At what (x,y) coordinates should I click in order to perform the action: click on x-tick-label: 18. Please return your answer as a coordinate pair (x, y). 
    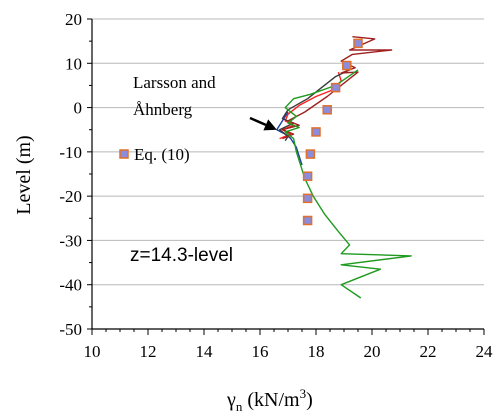
    Looking at the image, I should click on (316, 351).